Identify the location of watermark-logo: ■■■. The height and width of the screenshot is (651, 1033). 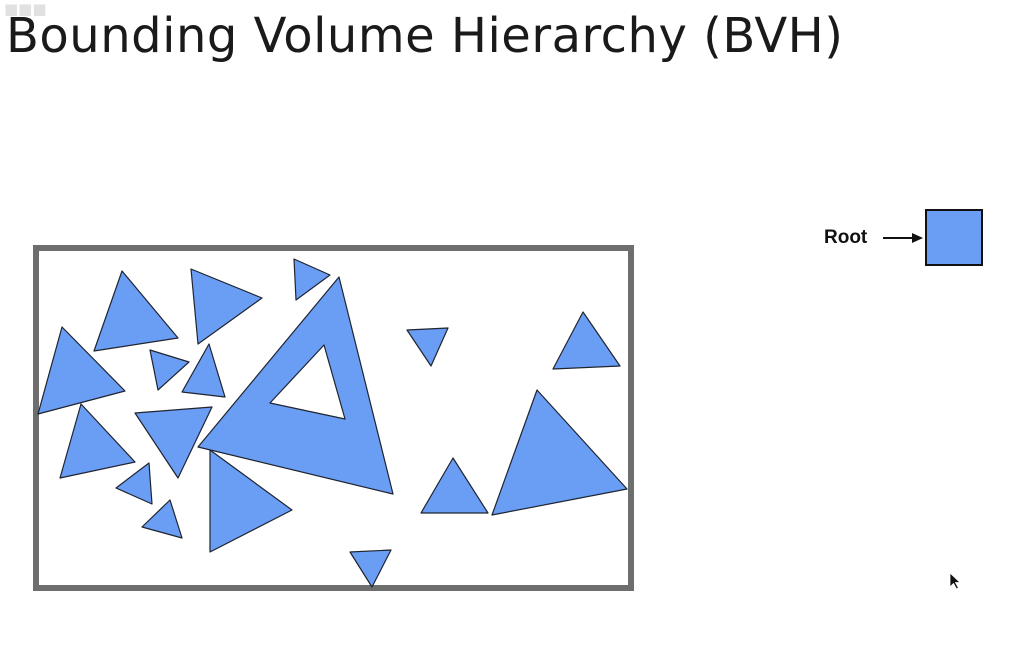
(25, 9).